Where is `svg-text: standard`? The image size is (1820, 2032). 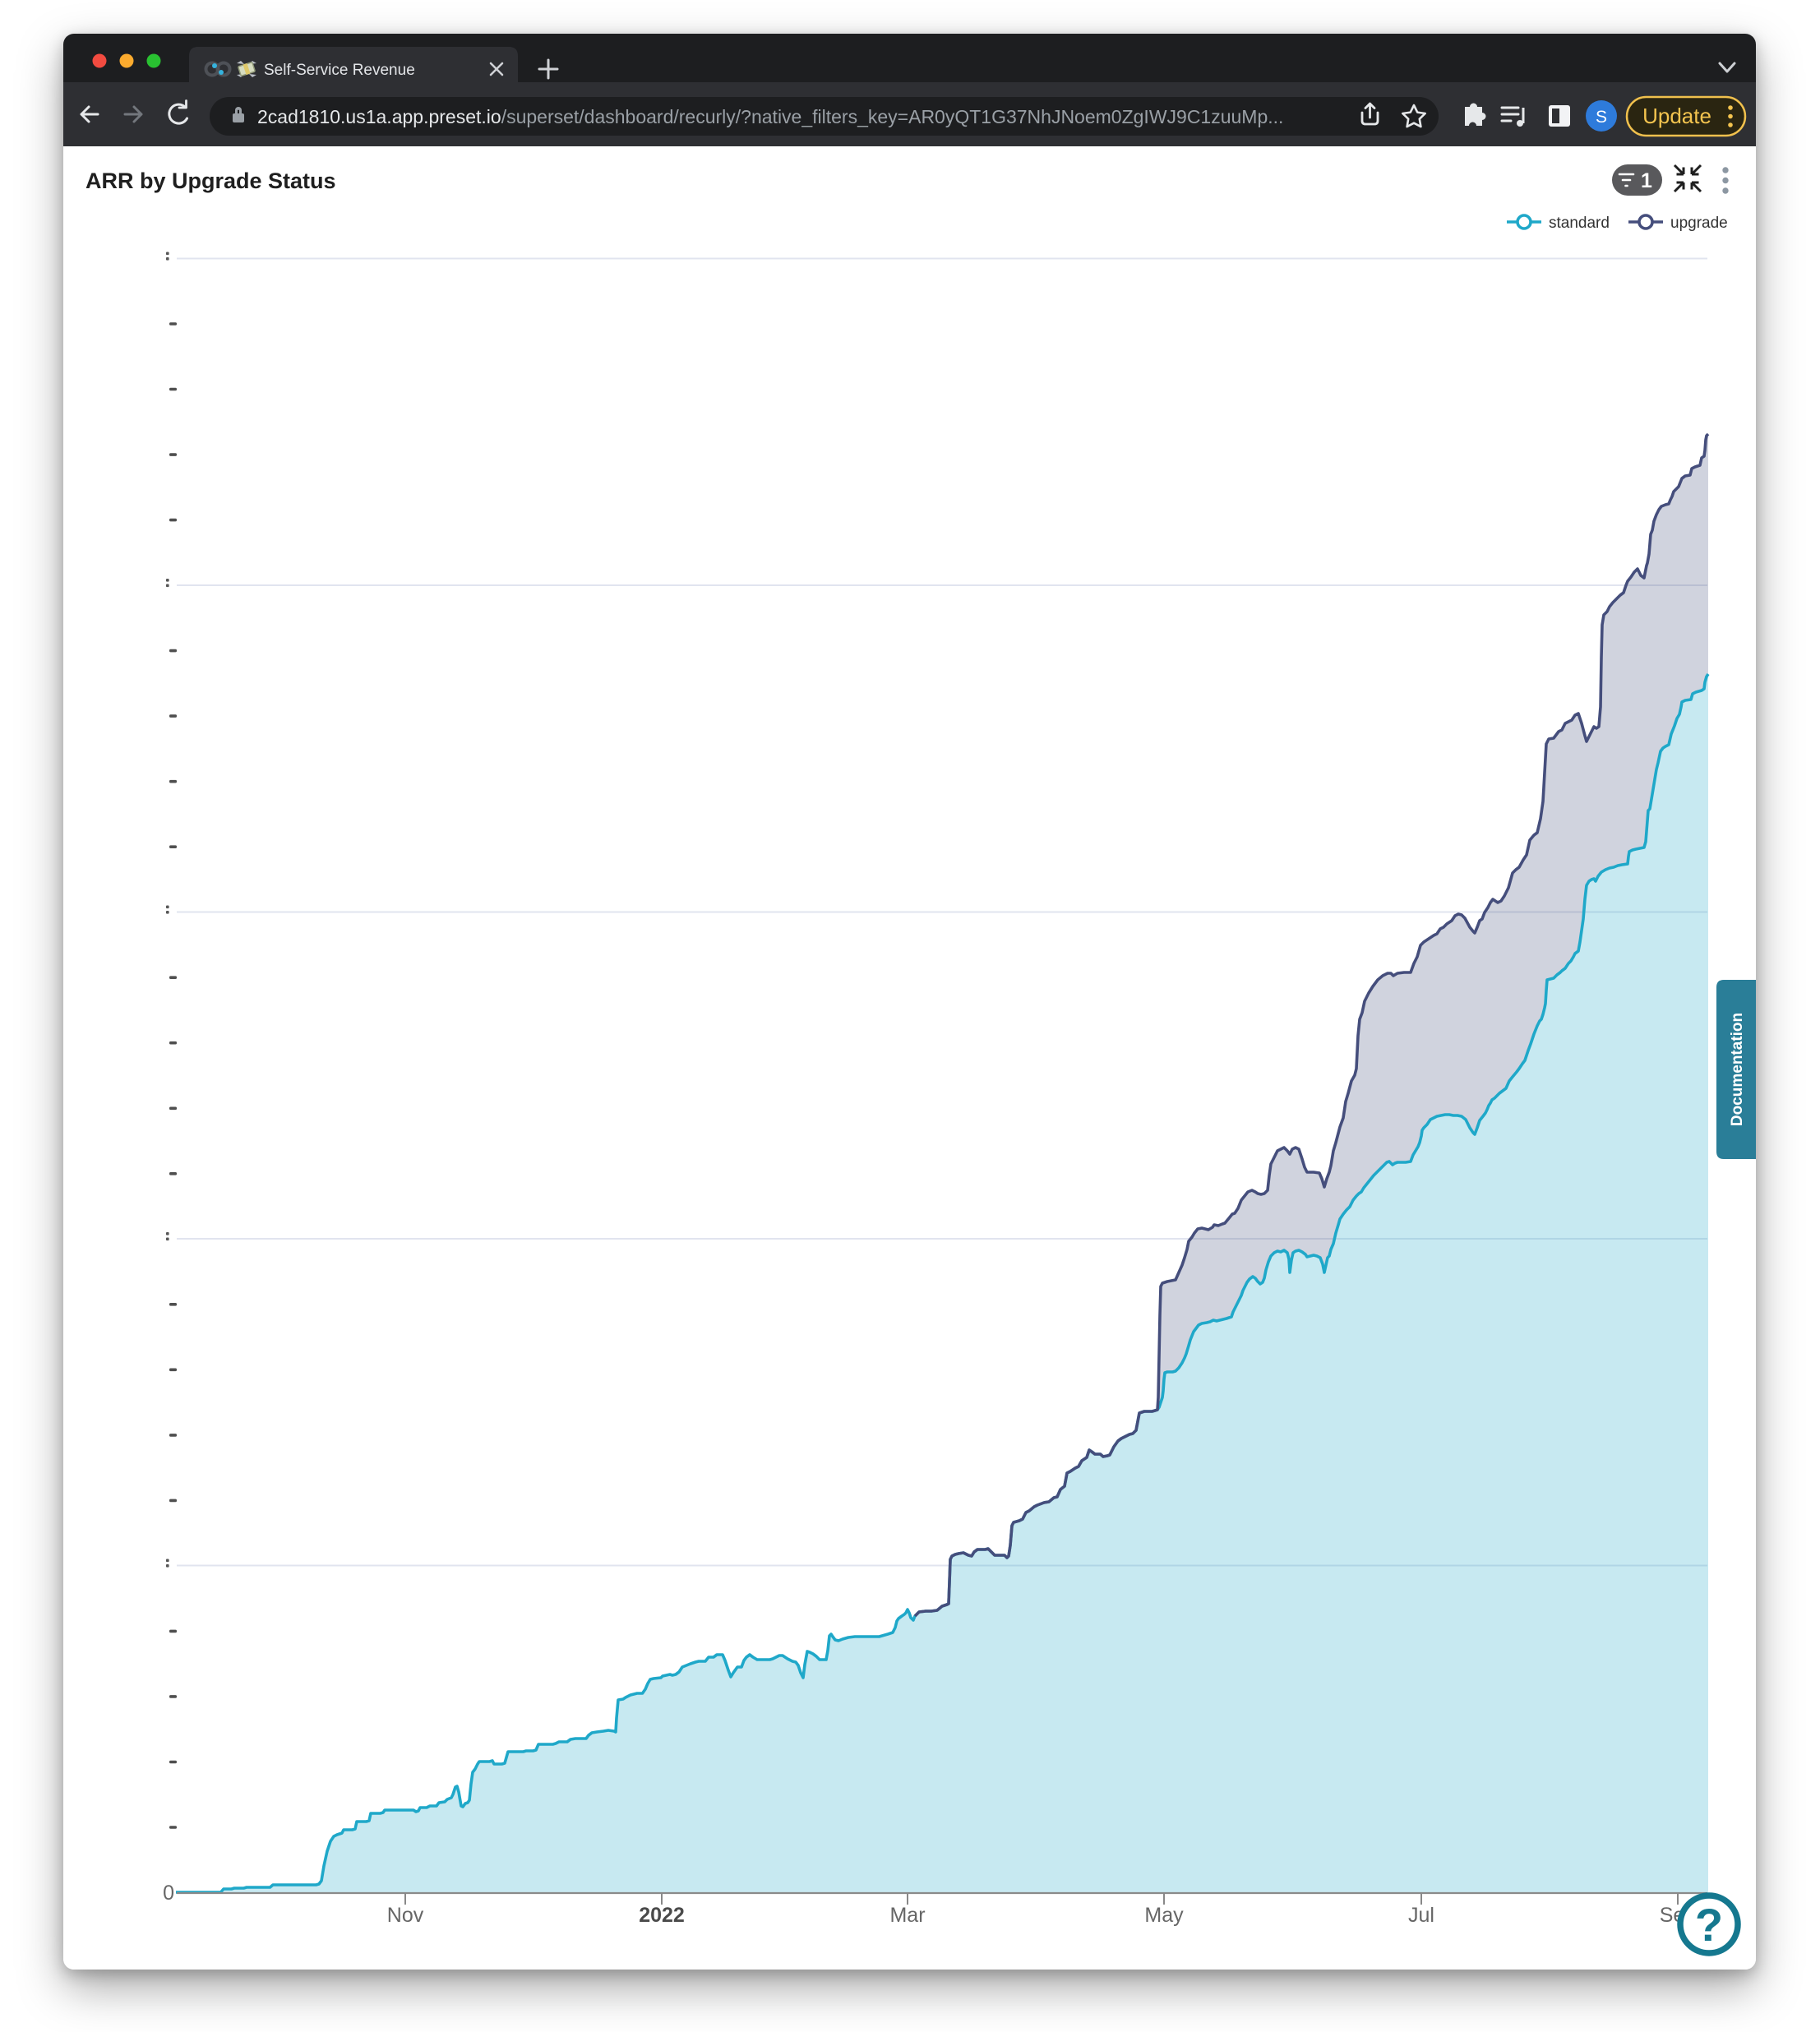 svg-text: standard is located at coordinates (1579, 224).